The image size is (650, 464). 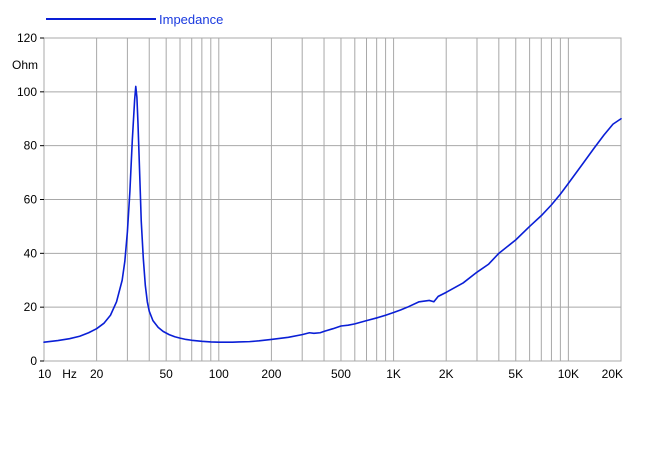 What do you see at coordinates (219, 374) in the screenshot?
I see `x-tick-label: 100` at bounding box center [219, 374].